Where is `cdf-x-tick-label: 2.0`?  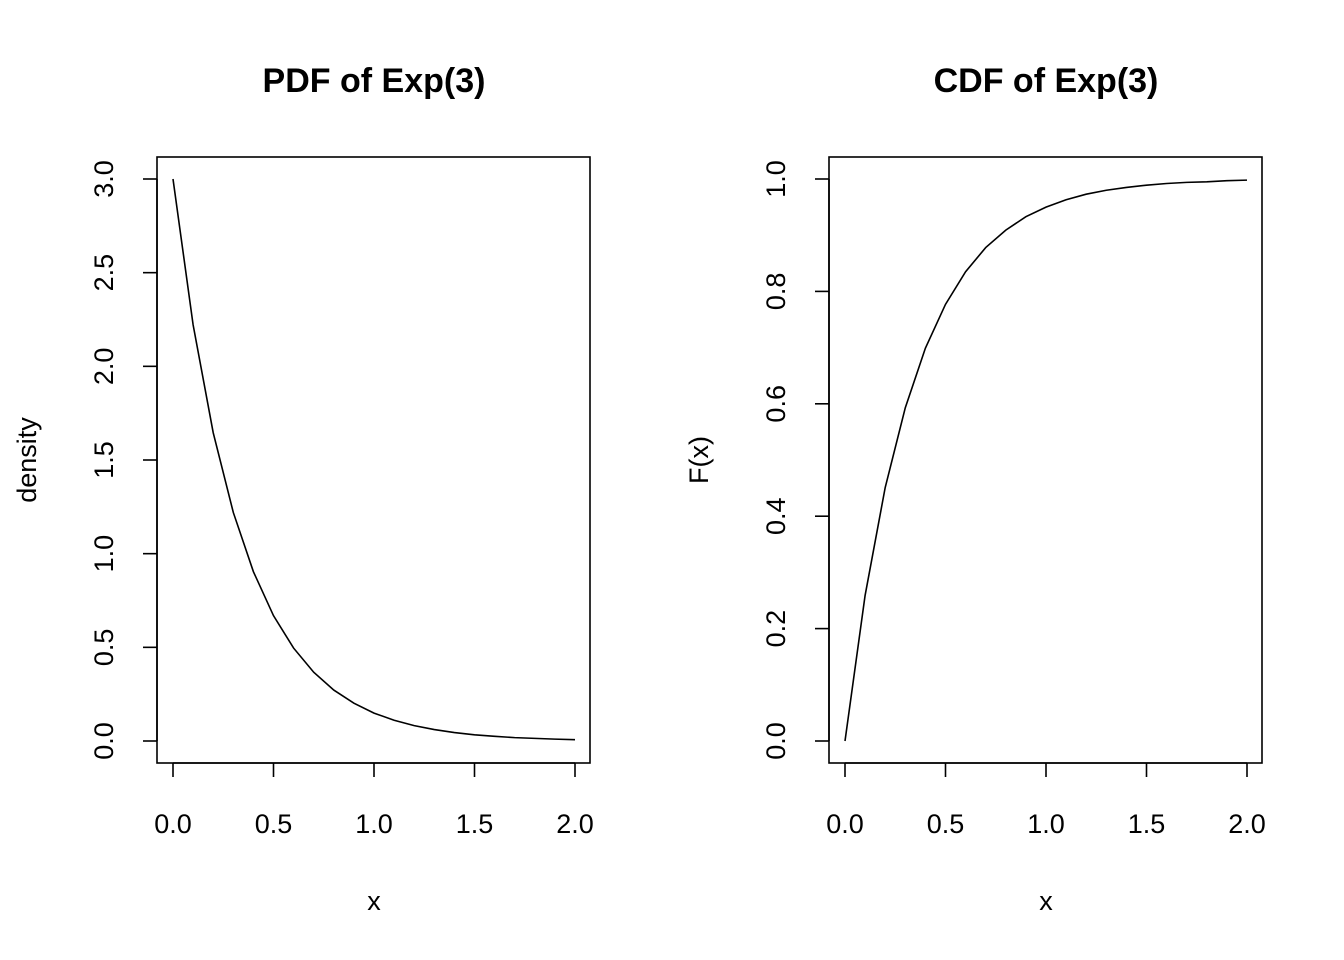 cdf-x-tick-label: 2.0 is located at coordinates (1247, 824).